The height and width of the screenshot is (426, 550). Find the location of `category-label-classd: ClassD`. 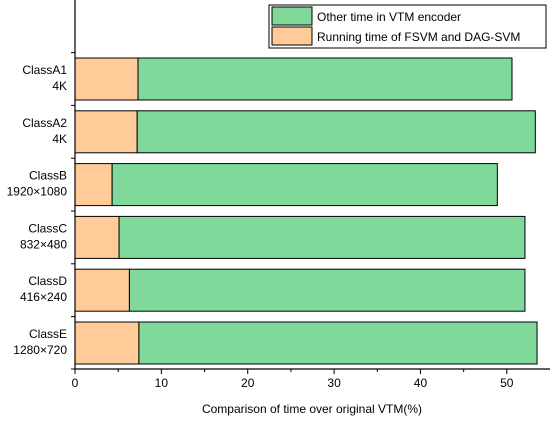

category-label-classd: ClassD is located at coordinates (47, 281).